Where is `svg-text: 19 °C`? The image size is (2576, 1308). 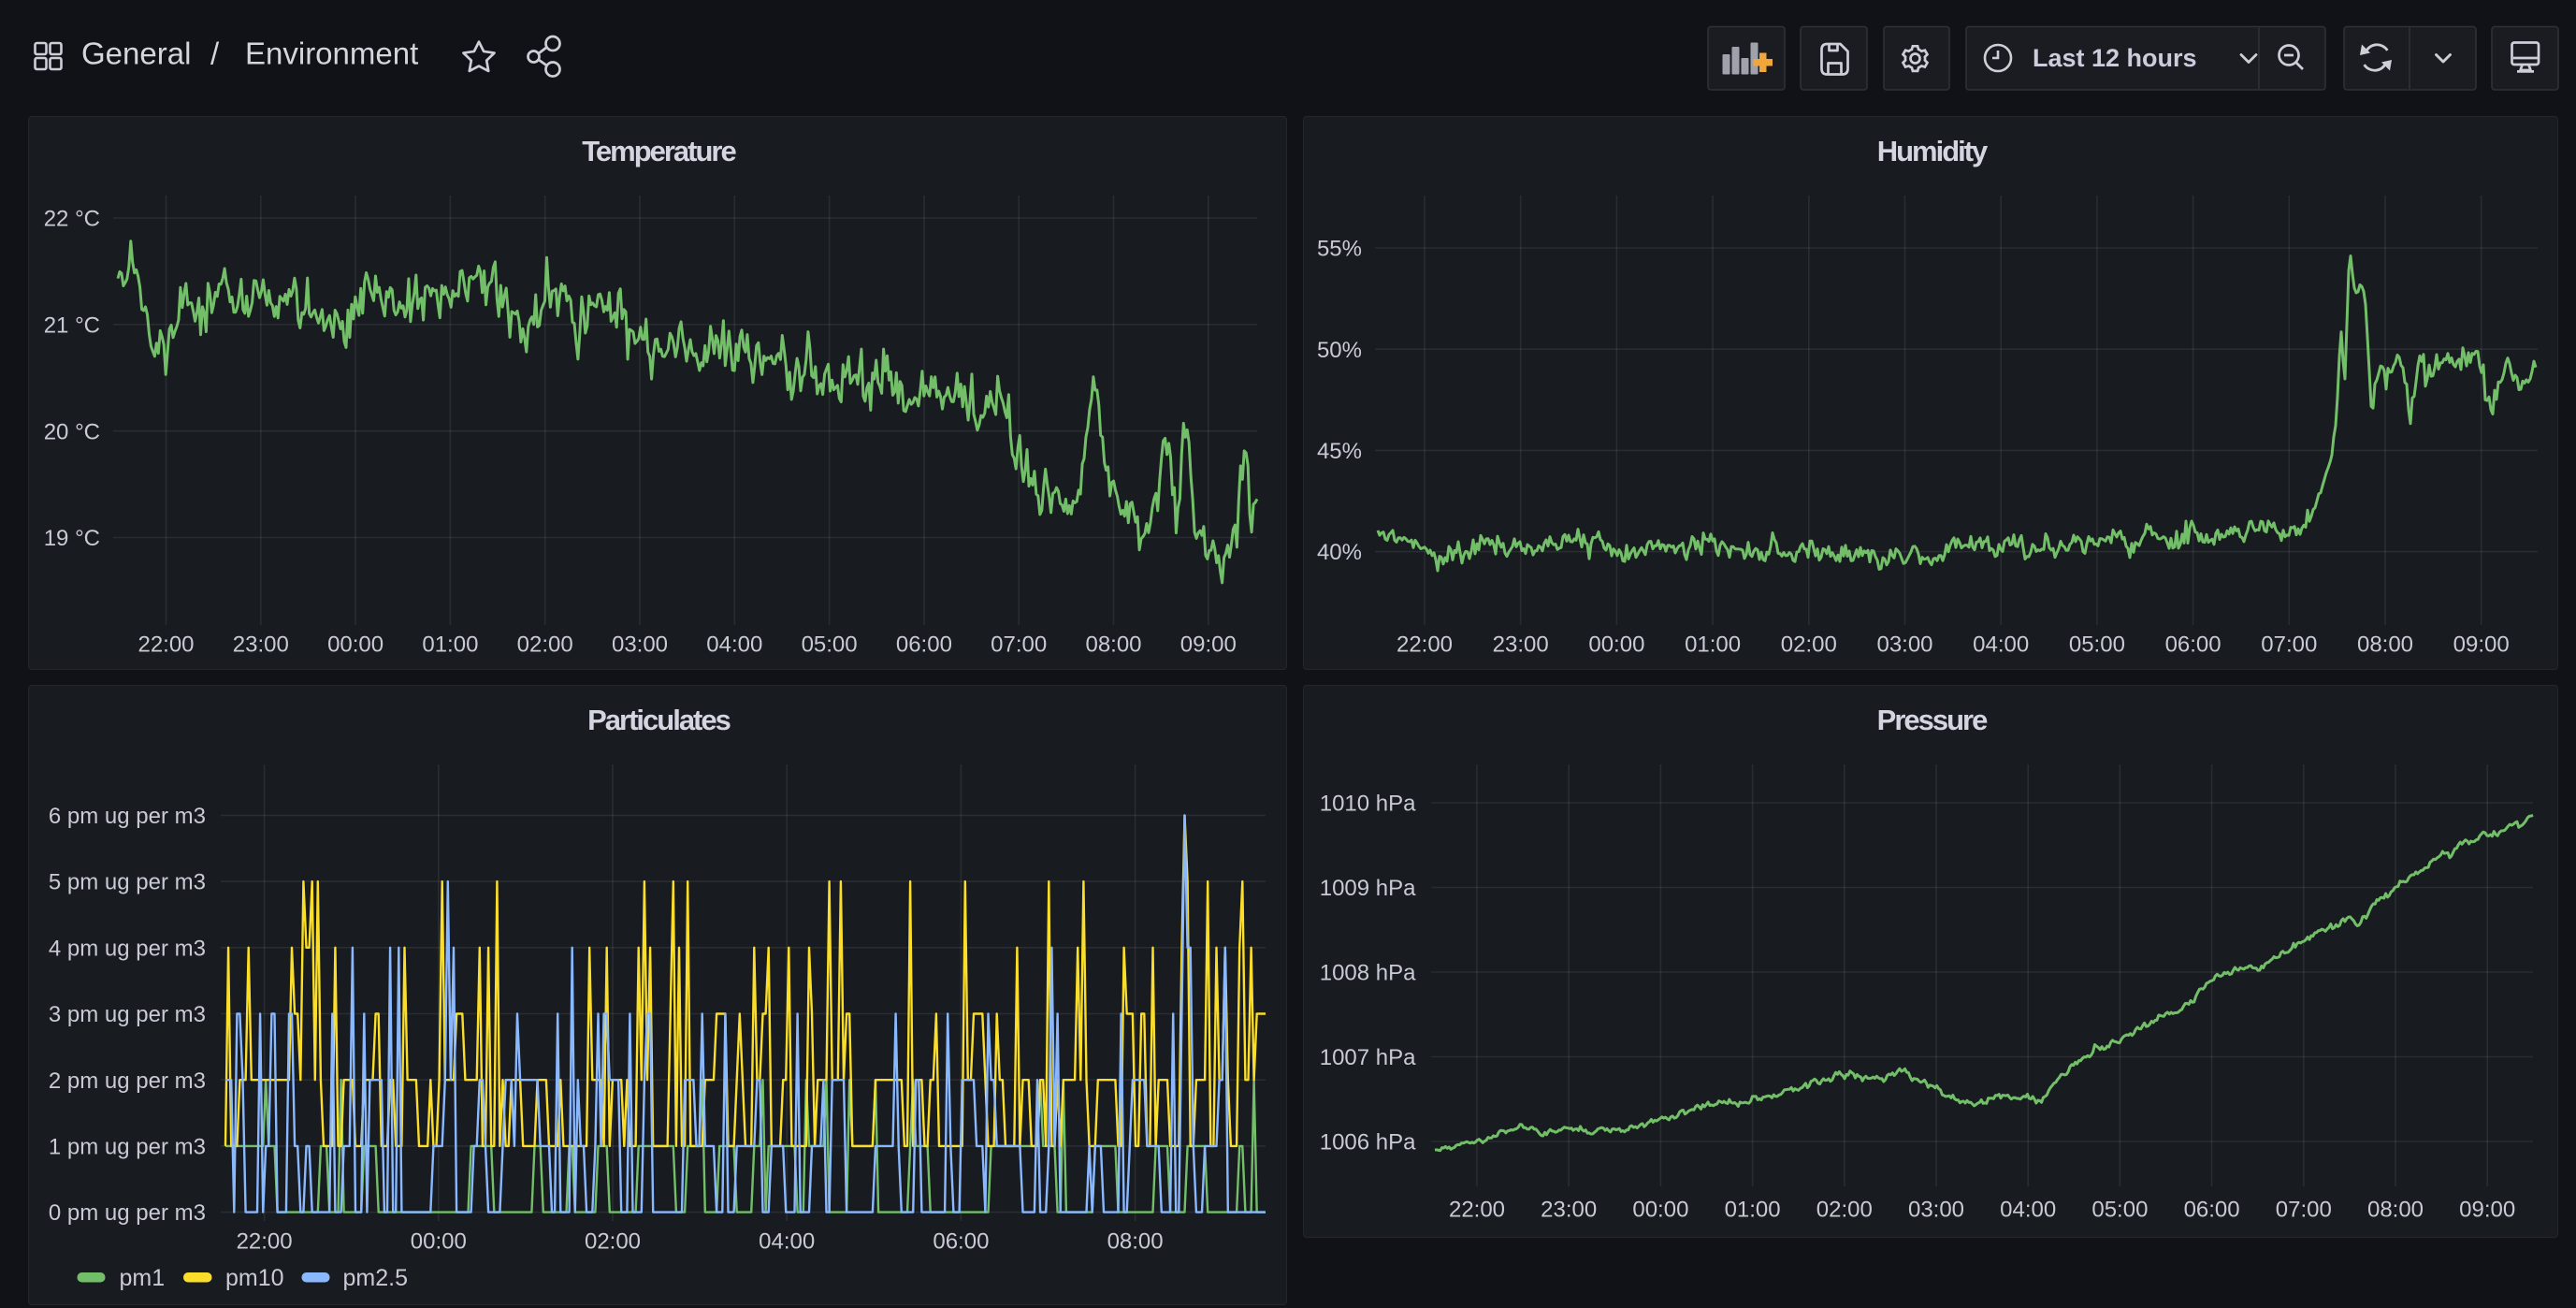
svg-text: 19 °C is located at coordinates (72, 538).